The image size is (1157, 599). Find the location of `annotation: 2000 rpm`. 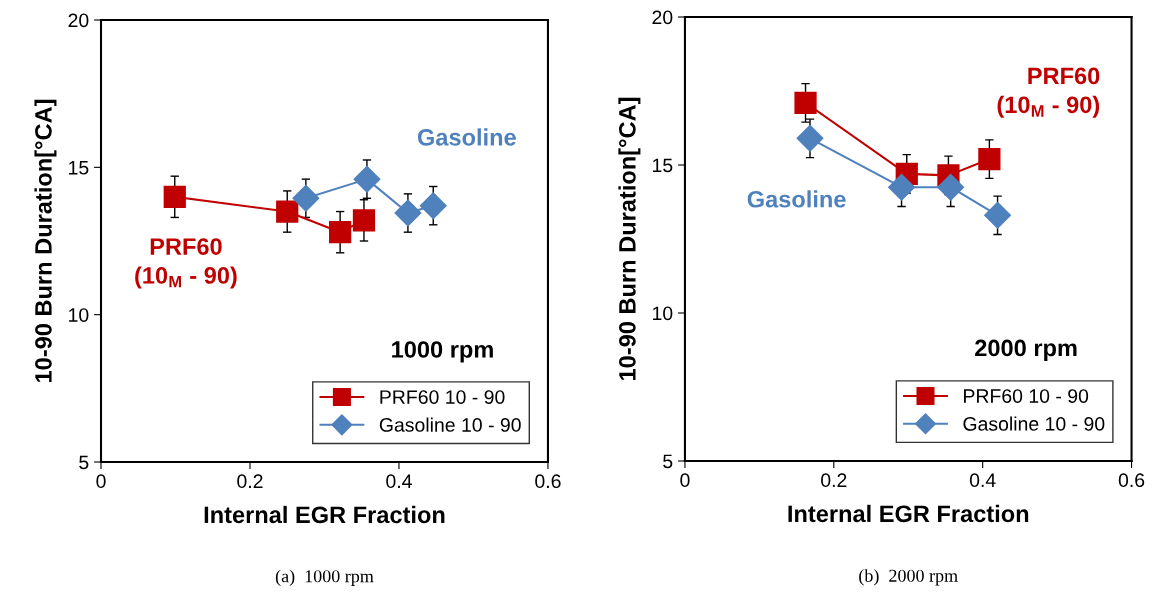

annotation: 2000 rpm is located at coordinates (1026, 350).